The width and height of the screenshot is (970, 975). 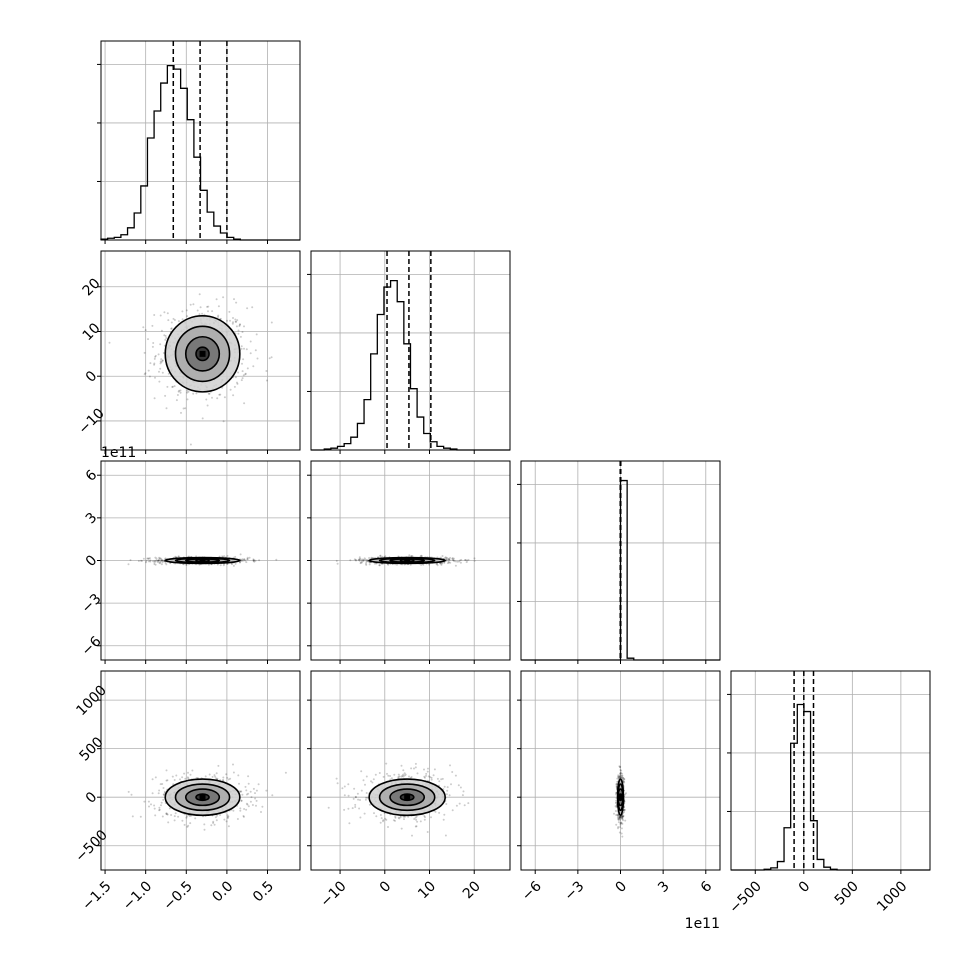 I want to click on y-tick-label: 1000, so click(x=91, y=701).